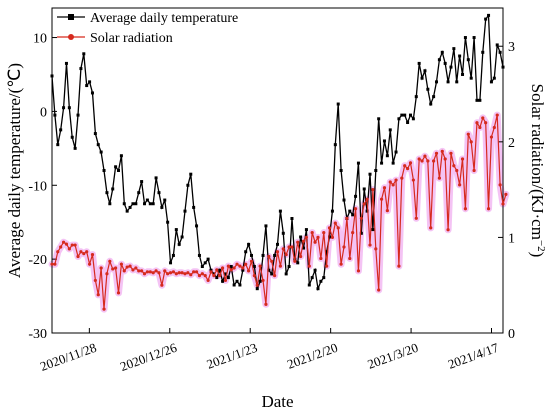 This screenshot has height=413, width=550. I want to click on left-y-tick-label: 10, so click(40, 39).